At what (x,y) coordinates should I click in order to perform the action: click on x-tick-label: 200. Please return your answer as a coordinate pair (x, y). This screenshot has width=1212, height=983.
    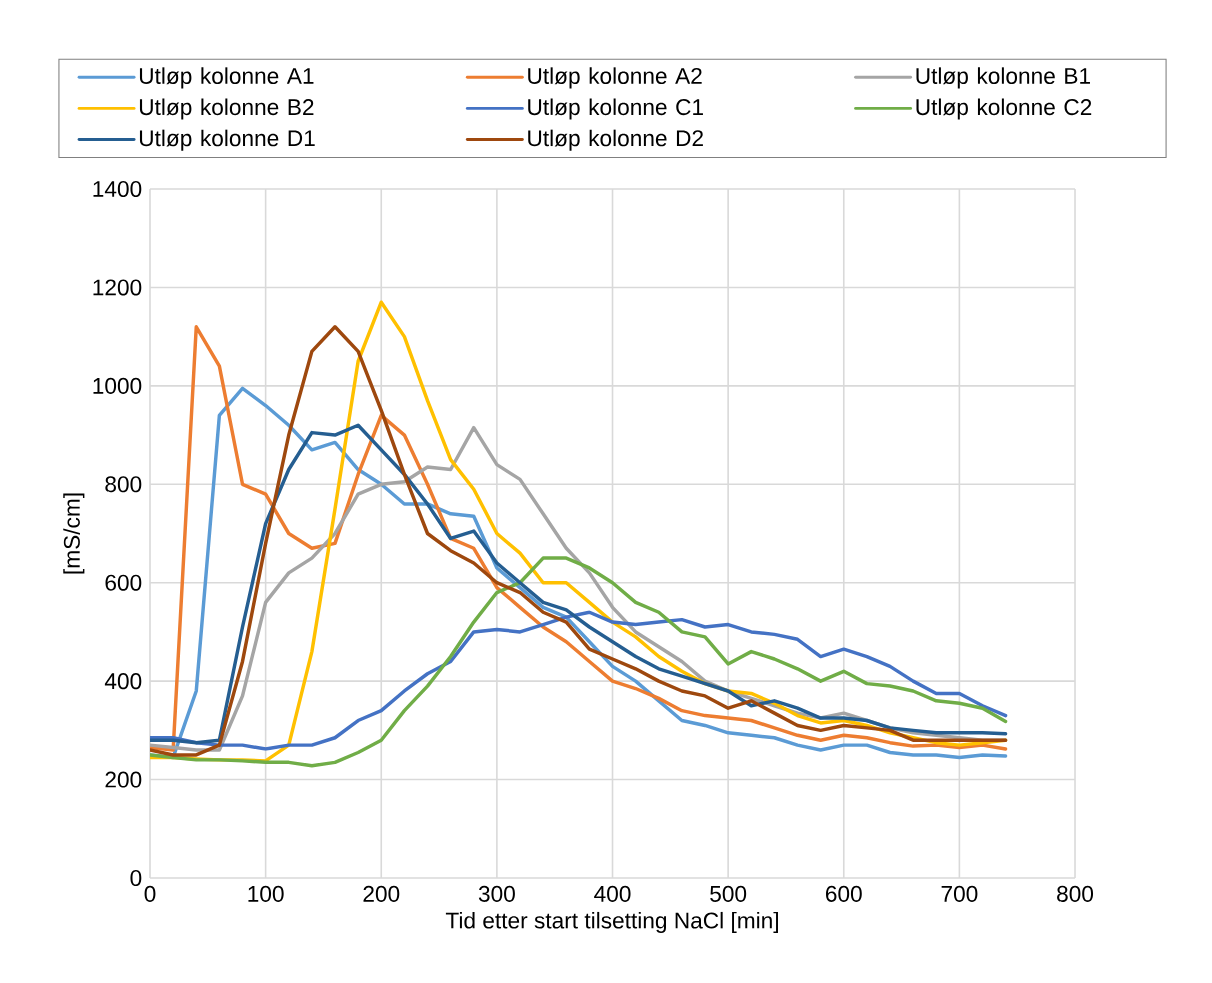
    Looking at the image, I should click on (381, 893).